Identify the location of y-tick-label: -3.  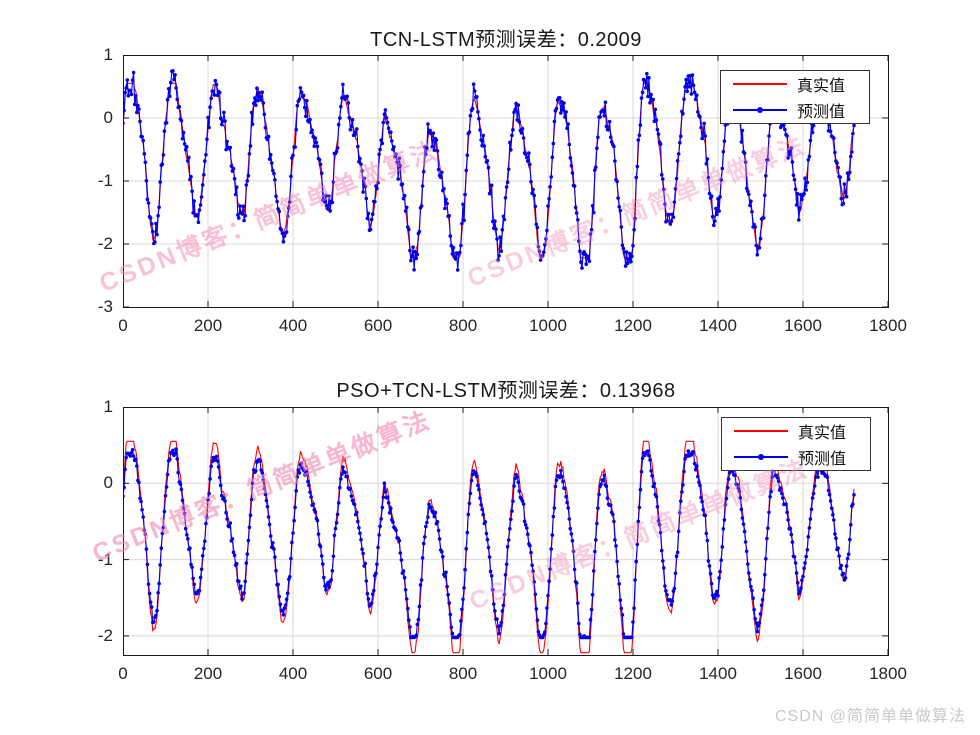
(105, 306).